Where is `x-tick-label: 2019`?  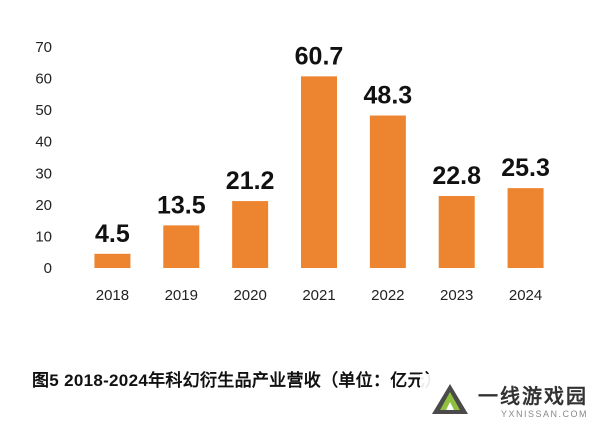 x-tick-label: 2019 is located at coordinates (181, 295).